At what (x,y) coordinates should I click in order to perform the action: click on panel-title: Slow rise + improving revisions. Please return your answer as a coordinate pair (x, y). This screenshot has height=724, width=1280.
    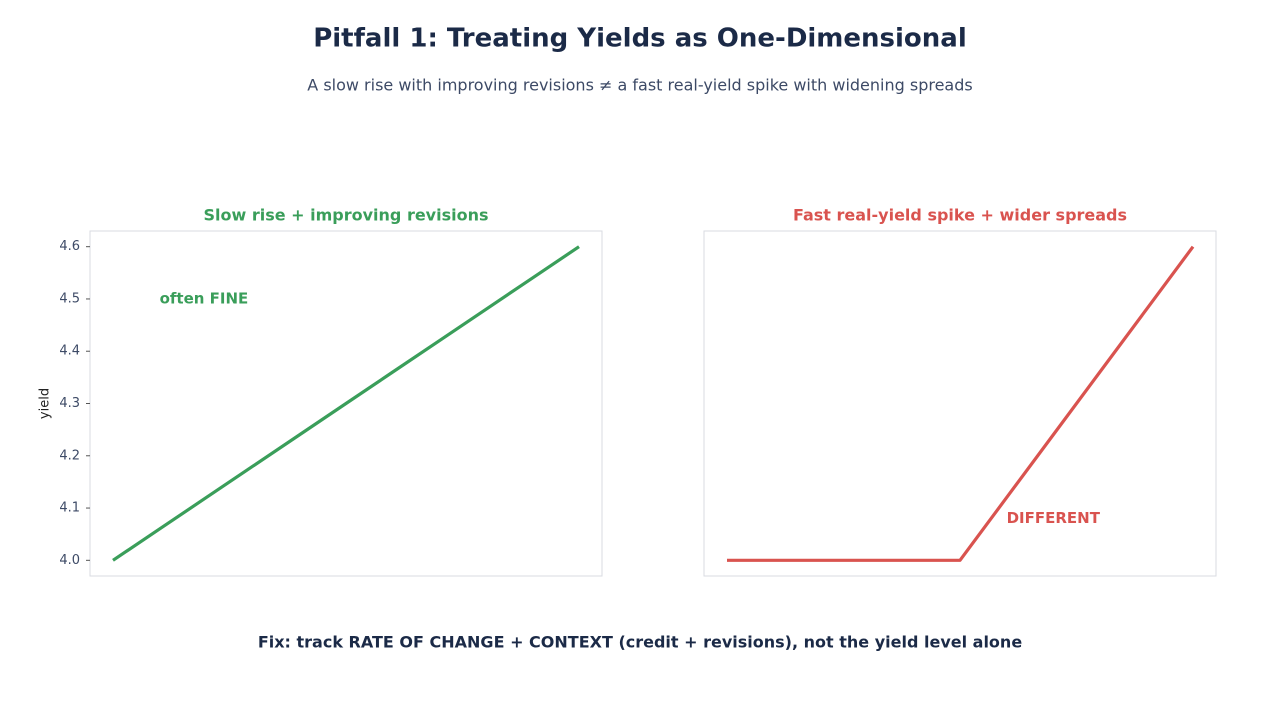
    Looking at the image, I should click on (345, 215).